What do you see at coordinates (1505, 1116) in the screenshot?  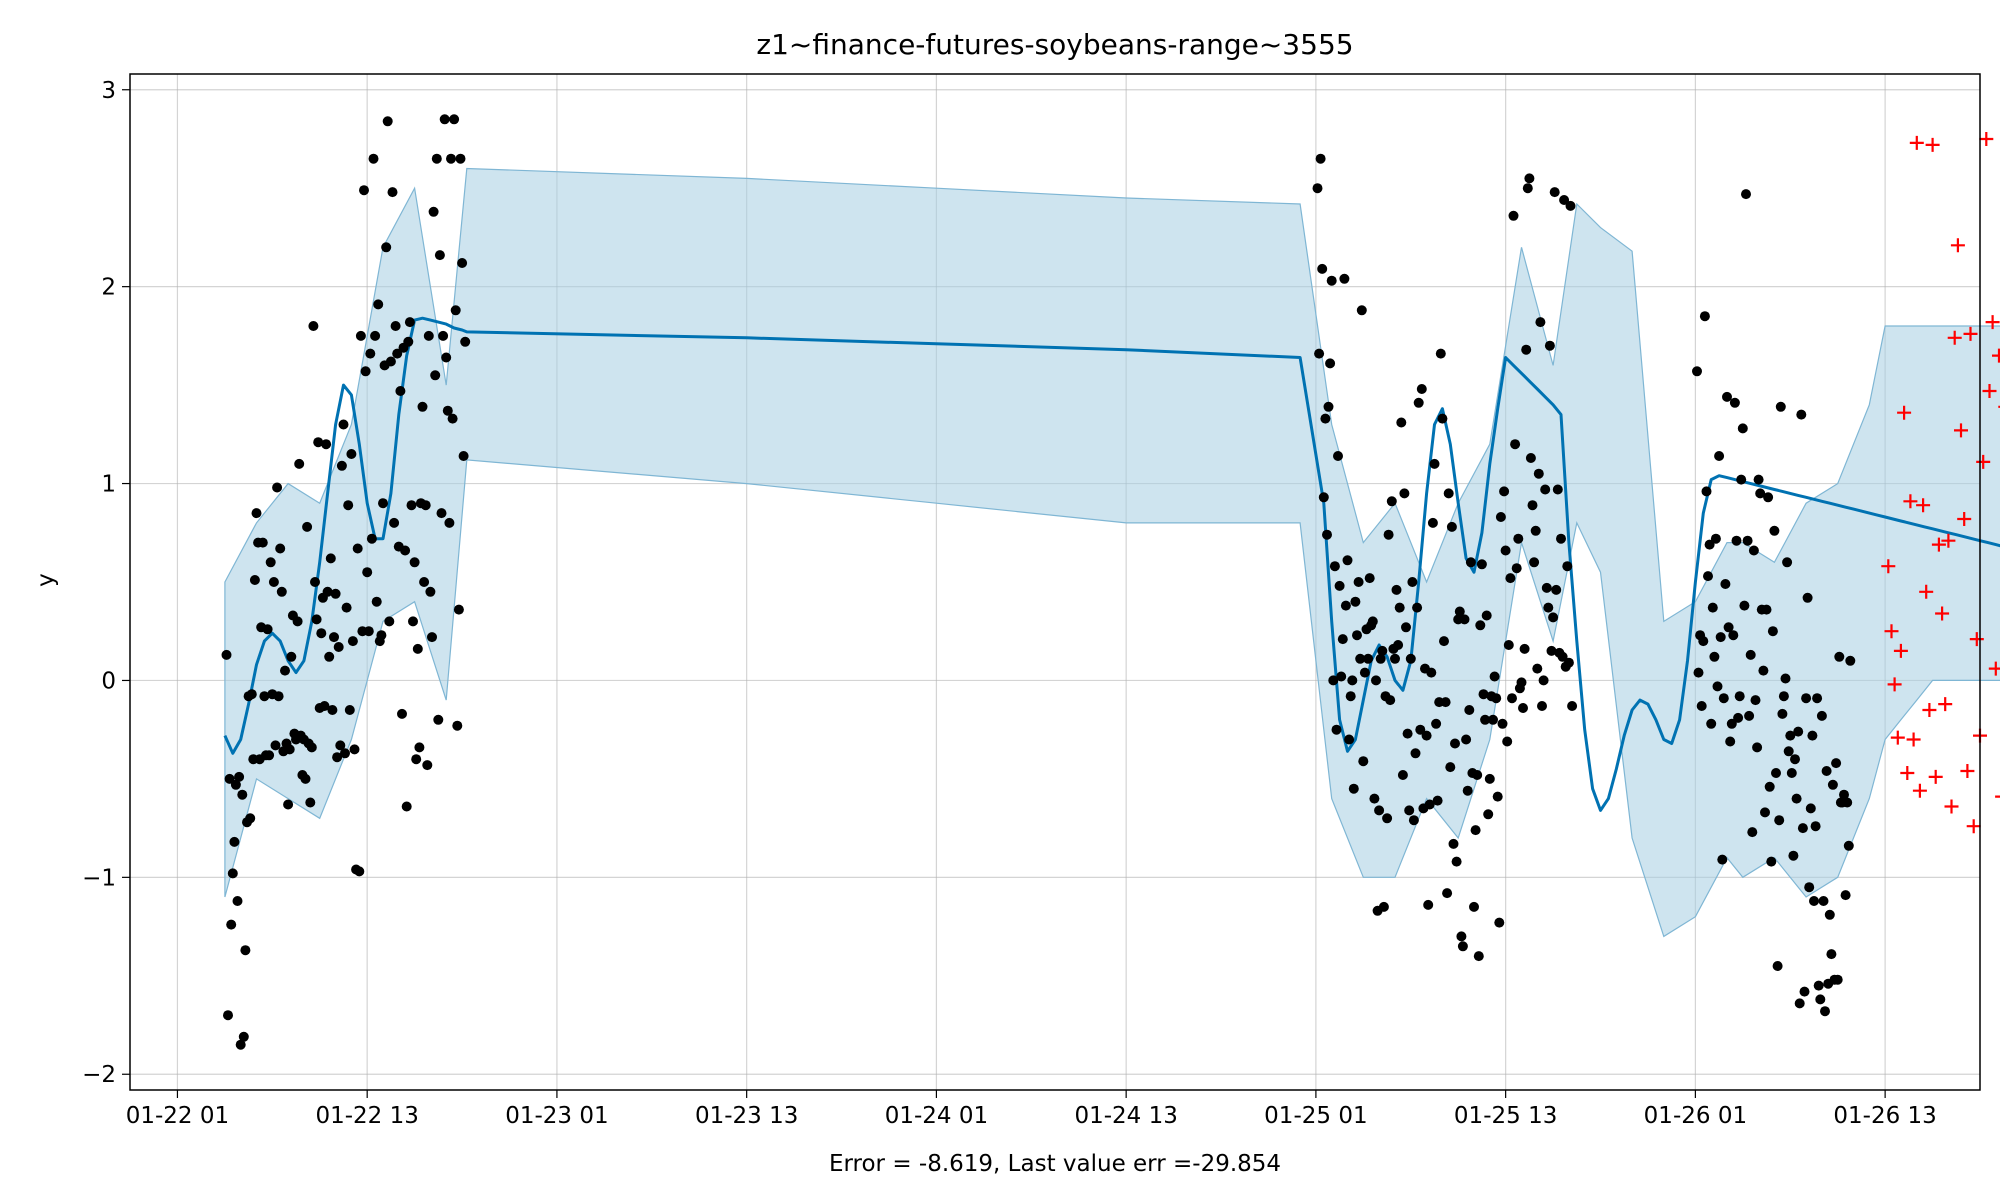 I see `x-tick-label: 01-25 13` at bounding box center [1505, 1116].